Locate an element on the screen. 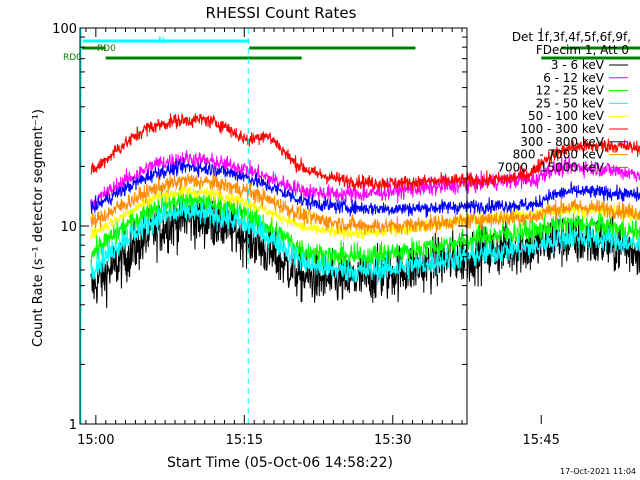 This screenshot has height=480, width=640. legend-header-line-1: Det 1f,3f,4f,5f,6f,9f, is located at coordinates (571, 37).